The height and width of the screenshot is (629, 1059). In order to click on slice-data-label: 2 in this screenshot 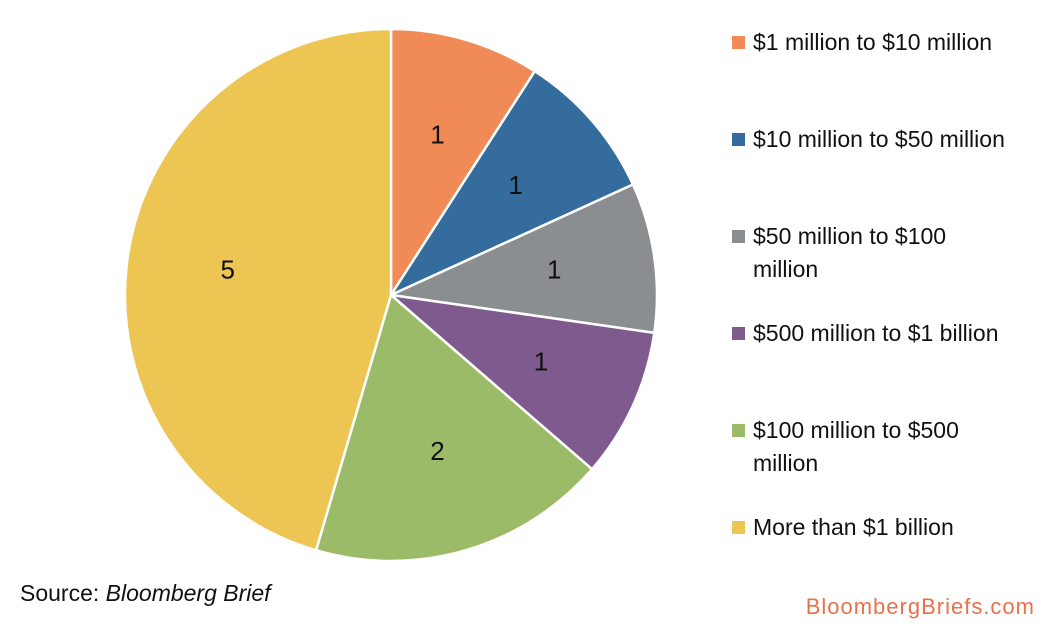, I will do `click(437, 451)`.